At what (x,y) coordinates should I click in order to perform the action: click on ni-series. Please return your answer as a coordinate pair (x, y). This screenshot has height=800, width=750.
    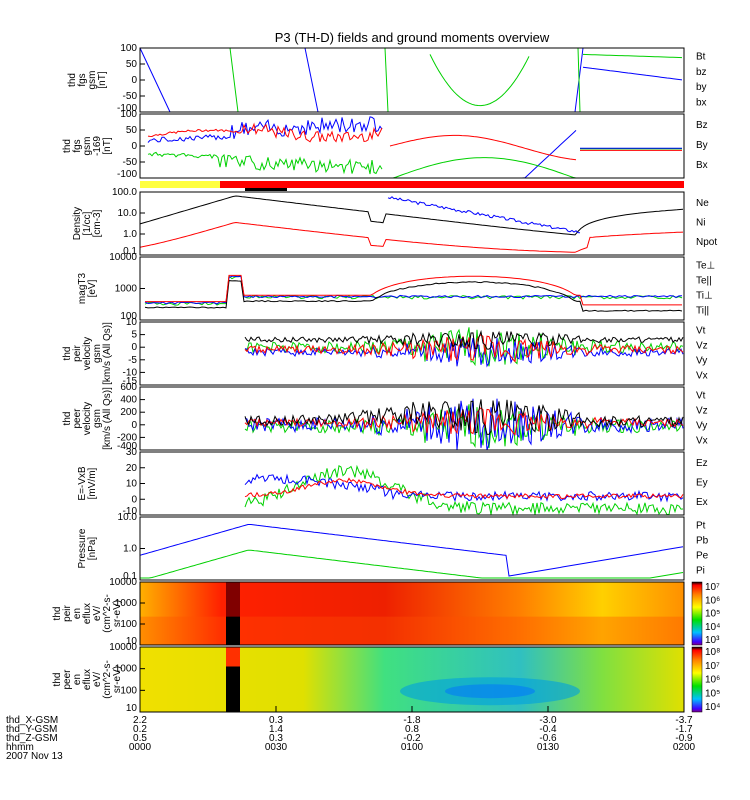
    Looking at the image, I should click on (411, 215).